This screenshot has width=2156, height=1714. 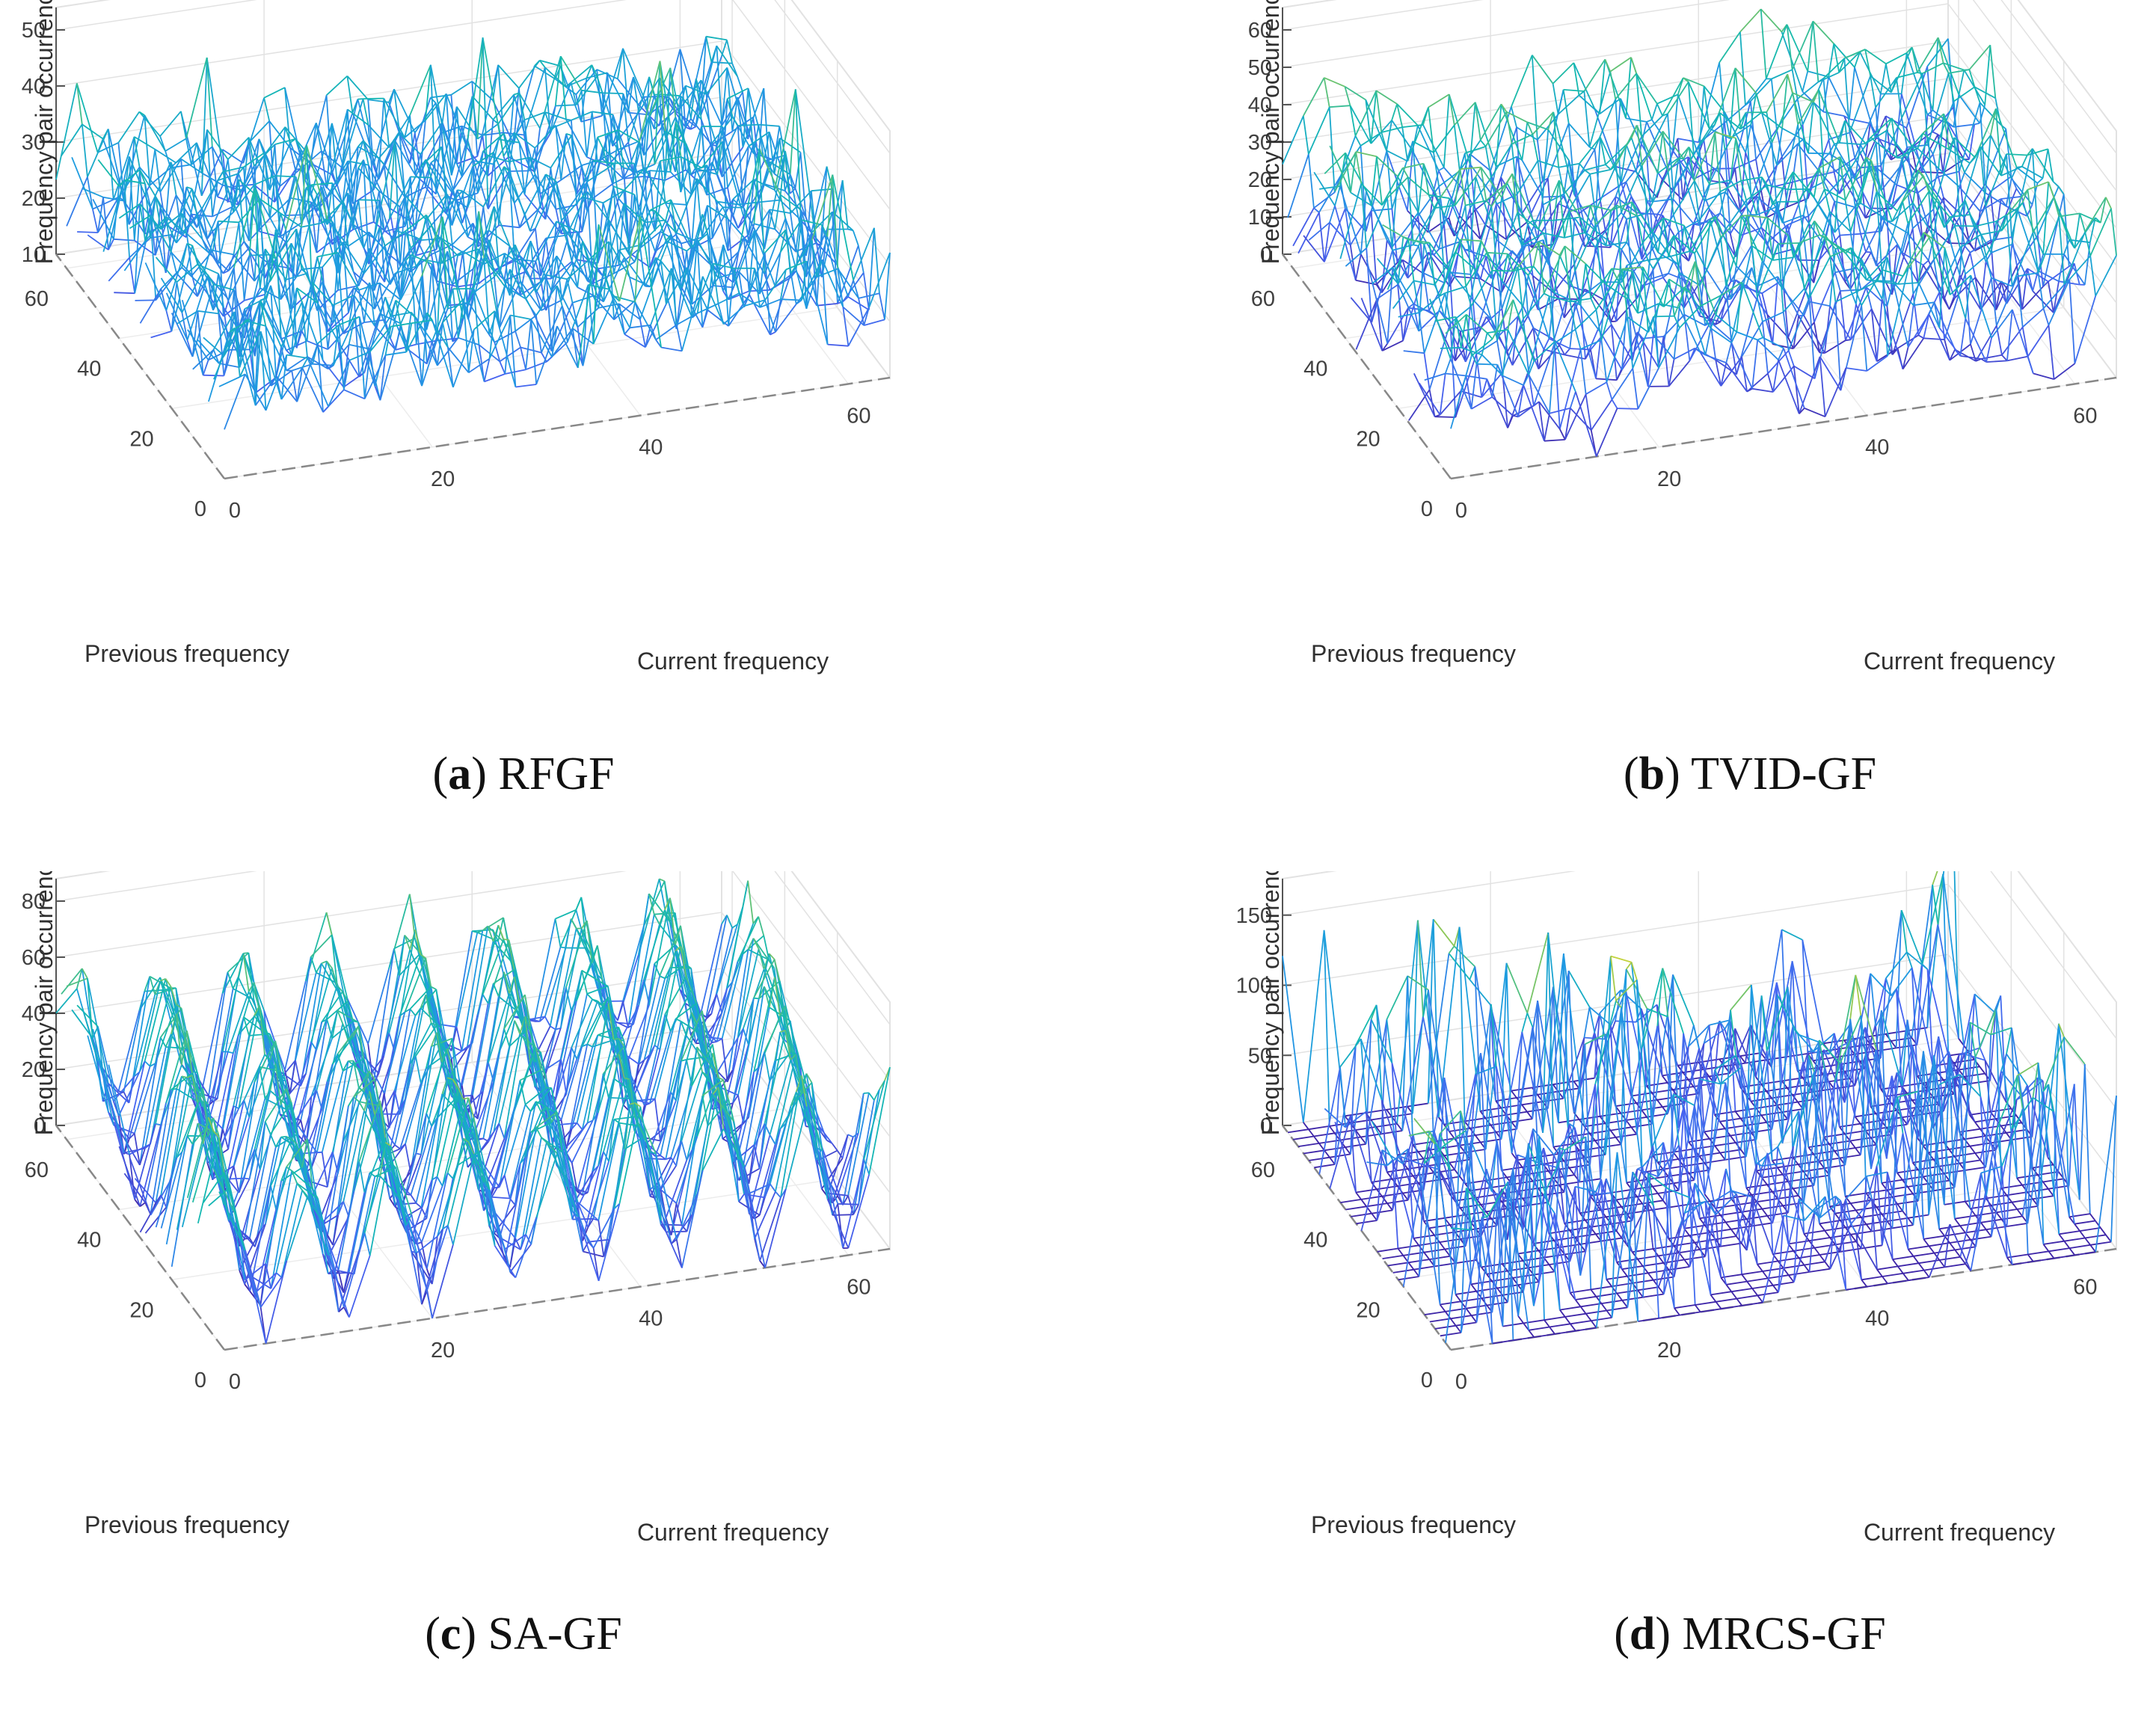 I want to click on caption-text-b: TVID-GF, so click(x=1784, y=774).